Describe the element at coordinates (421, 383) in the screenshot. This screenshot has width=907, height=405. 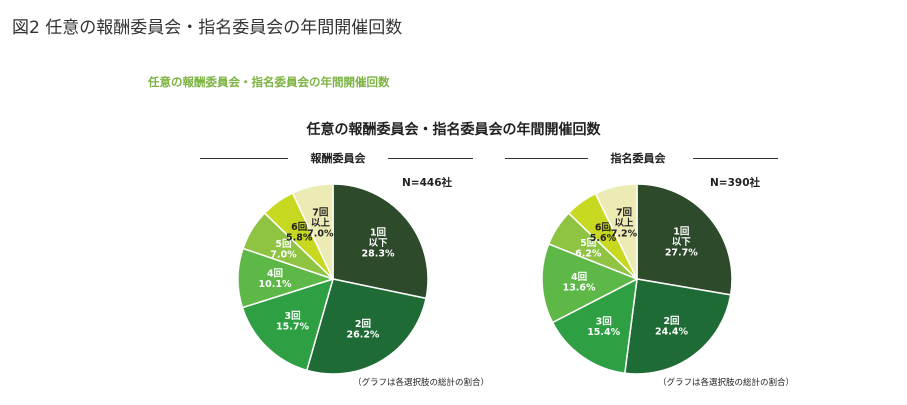
I see `chart-note-left: （グラフは各選択肢の総計の割合）` at that location.